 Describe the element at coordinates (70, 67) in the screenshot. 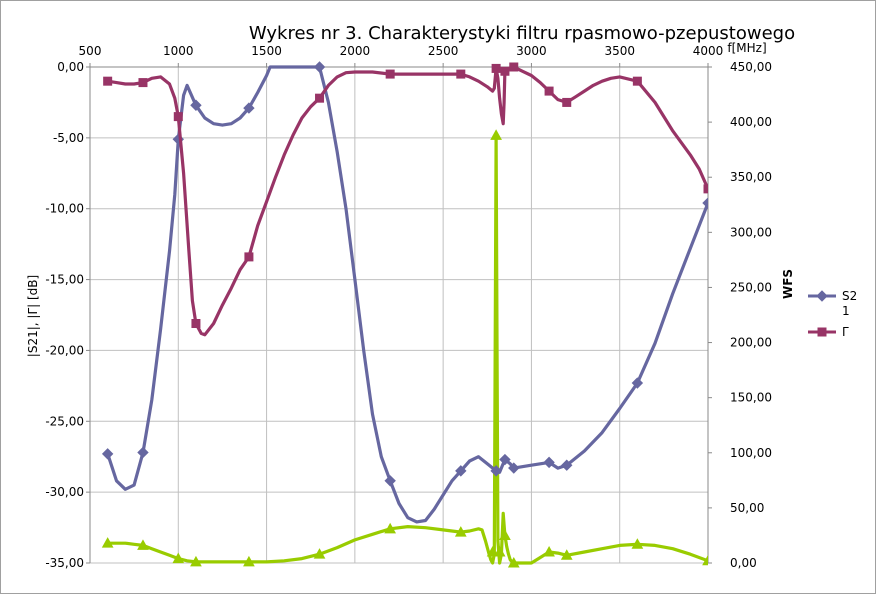

I see `y-tick-label: 0,00` at that location.